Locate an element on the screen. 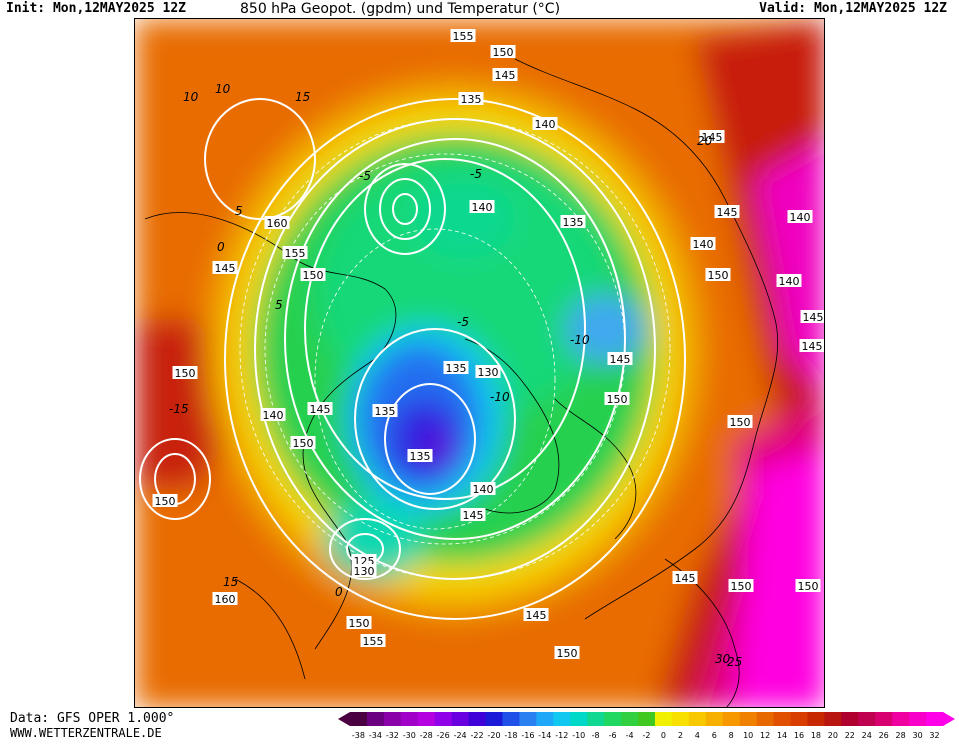 The height and width of the screenshot is (744, 959). colorbar-tick-label: 10 is located at coordinates (748, 735).